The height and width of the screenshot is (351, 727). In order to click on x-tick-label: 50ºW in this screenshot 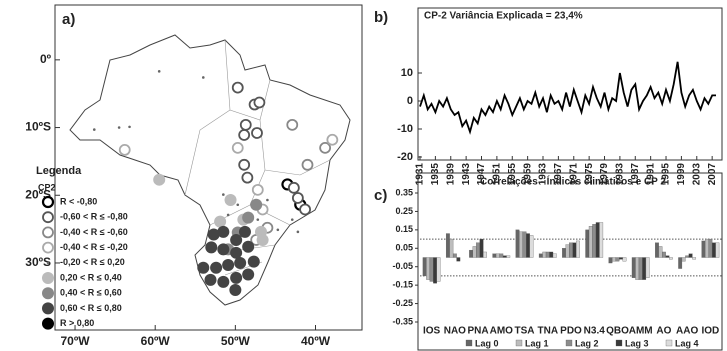, I will do `click(236, 341)`.